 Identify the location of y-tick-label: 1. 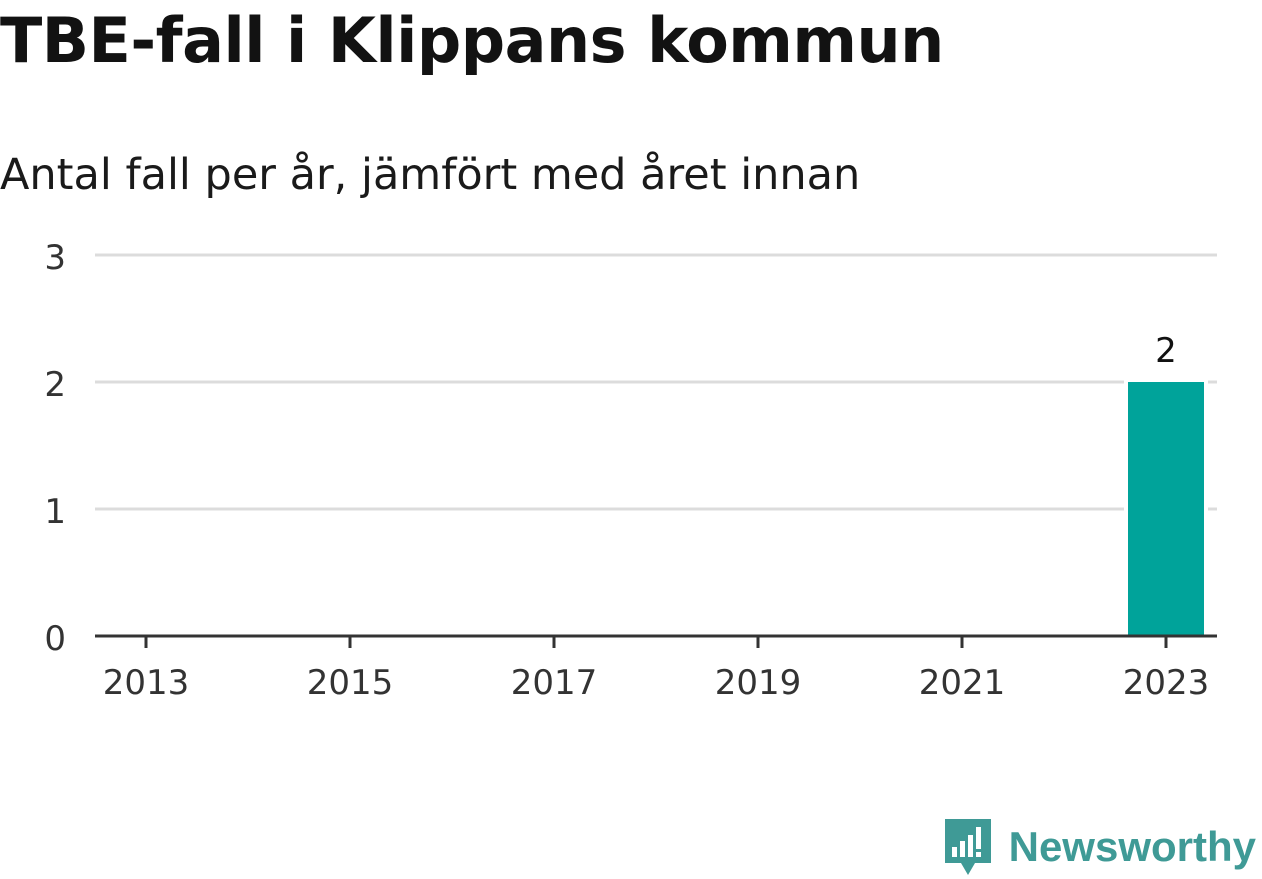
(55, 512).